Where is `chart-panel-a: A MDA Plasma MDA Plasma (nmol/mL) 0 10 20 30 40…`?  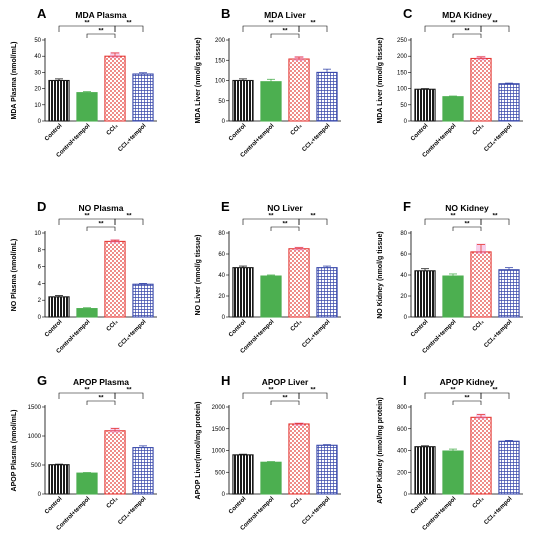
chart-panel-a: A MDA Plasma MDA Plasma (nmol/mL) 0 10 20 30 40… is located at coordinates (84, 82).